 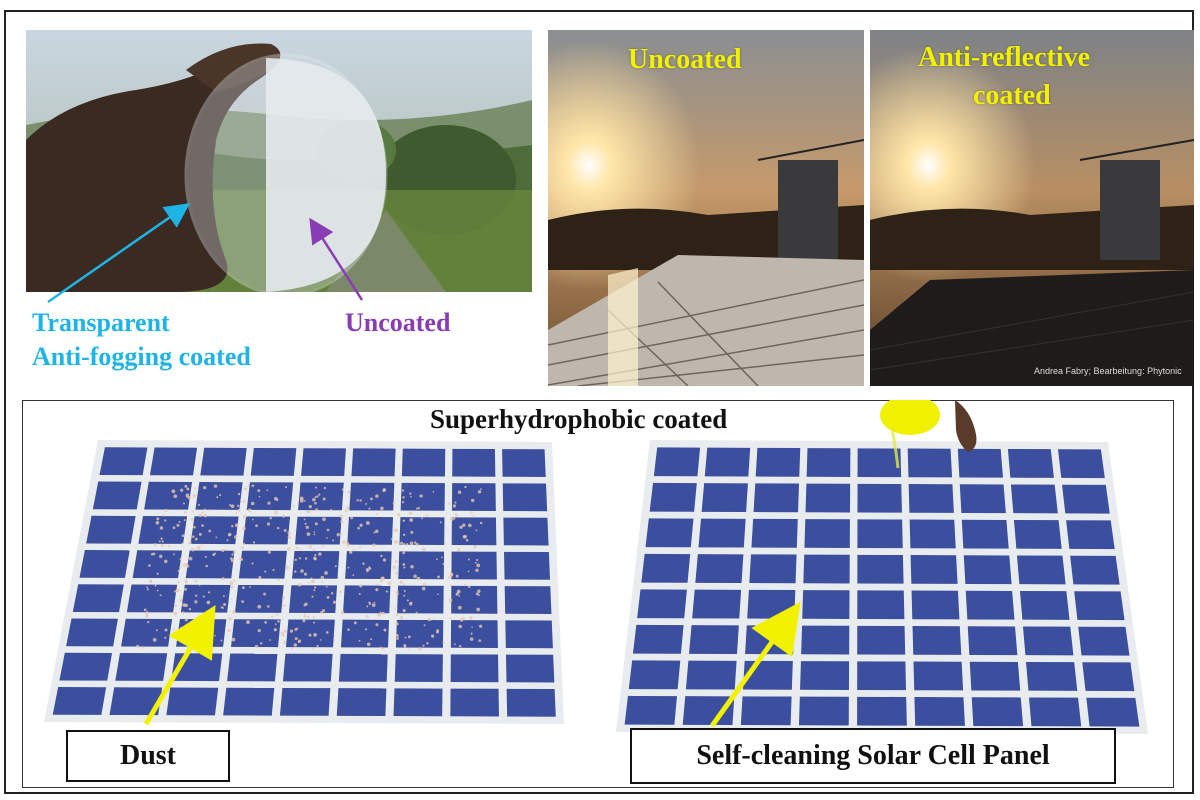 What do you see at coordinates (398, 322) in the screenshot?
I see `uncoated-label-left: Uncoated` at bounding box center [398, 322].